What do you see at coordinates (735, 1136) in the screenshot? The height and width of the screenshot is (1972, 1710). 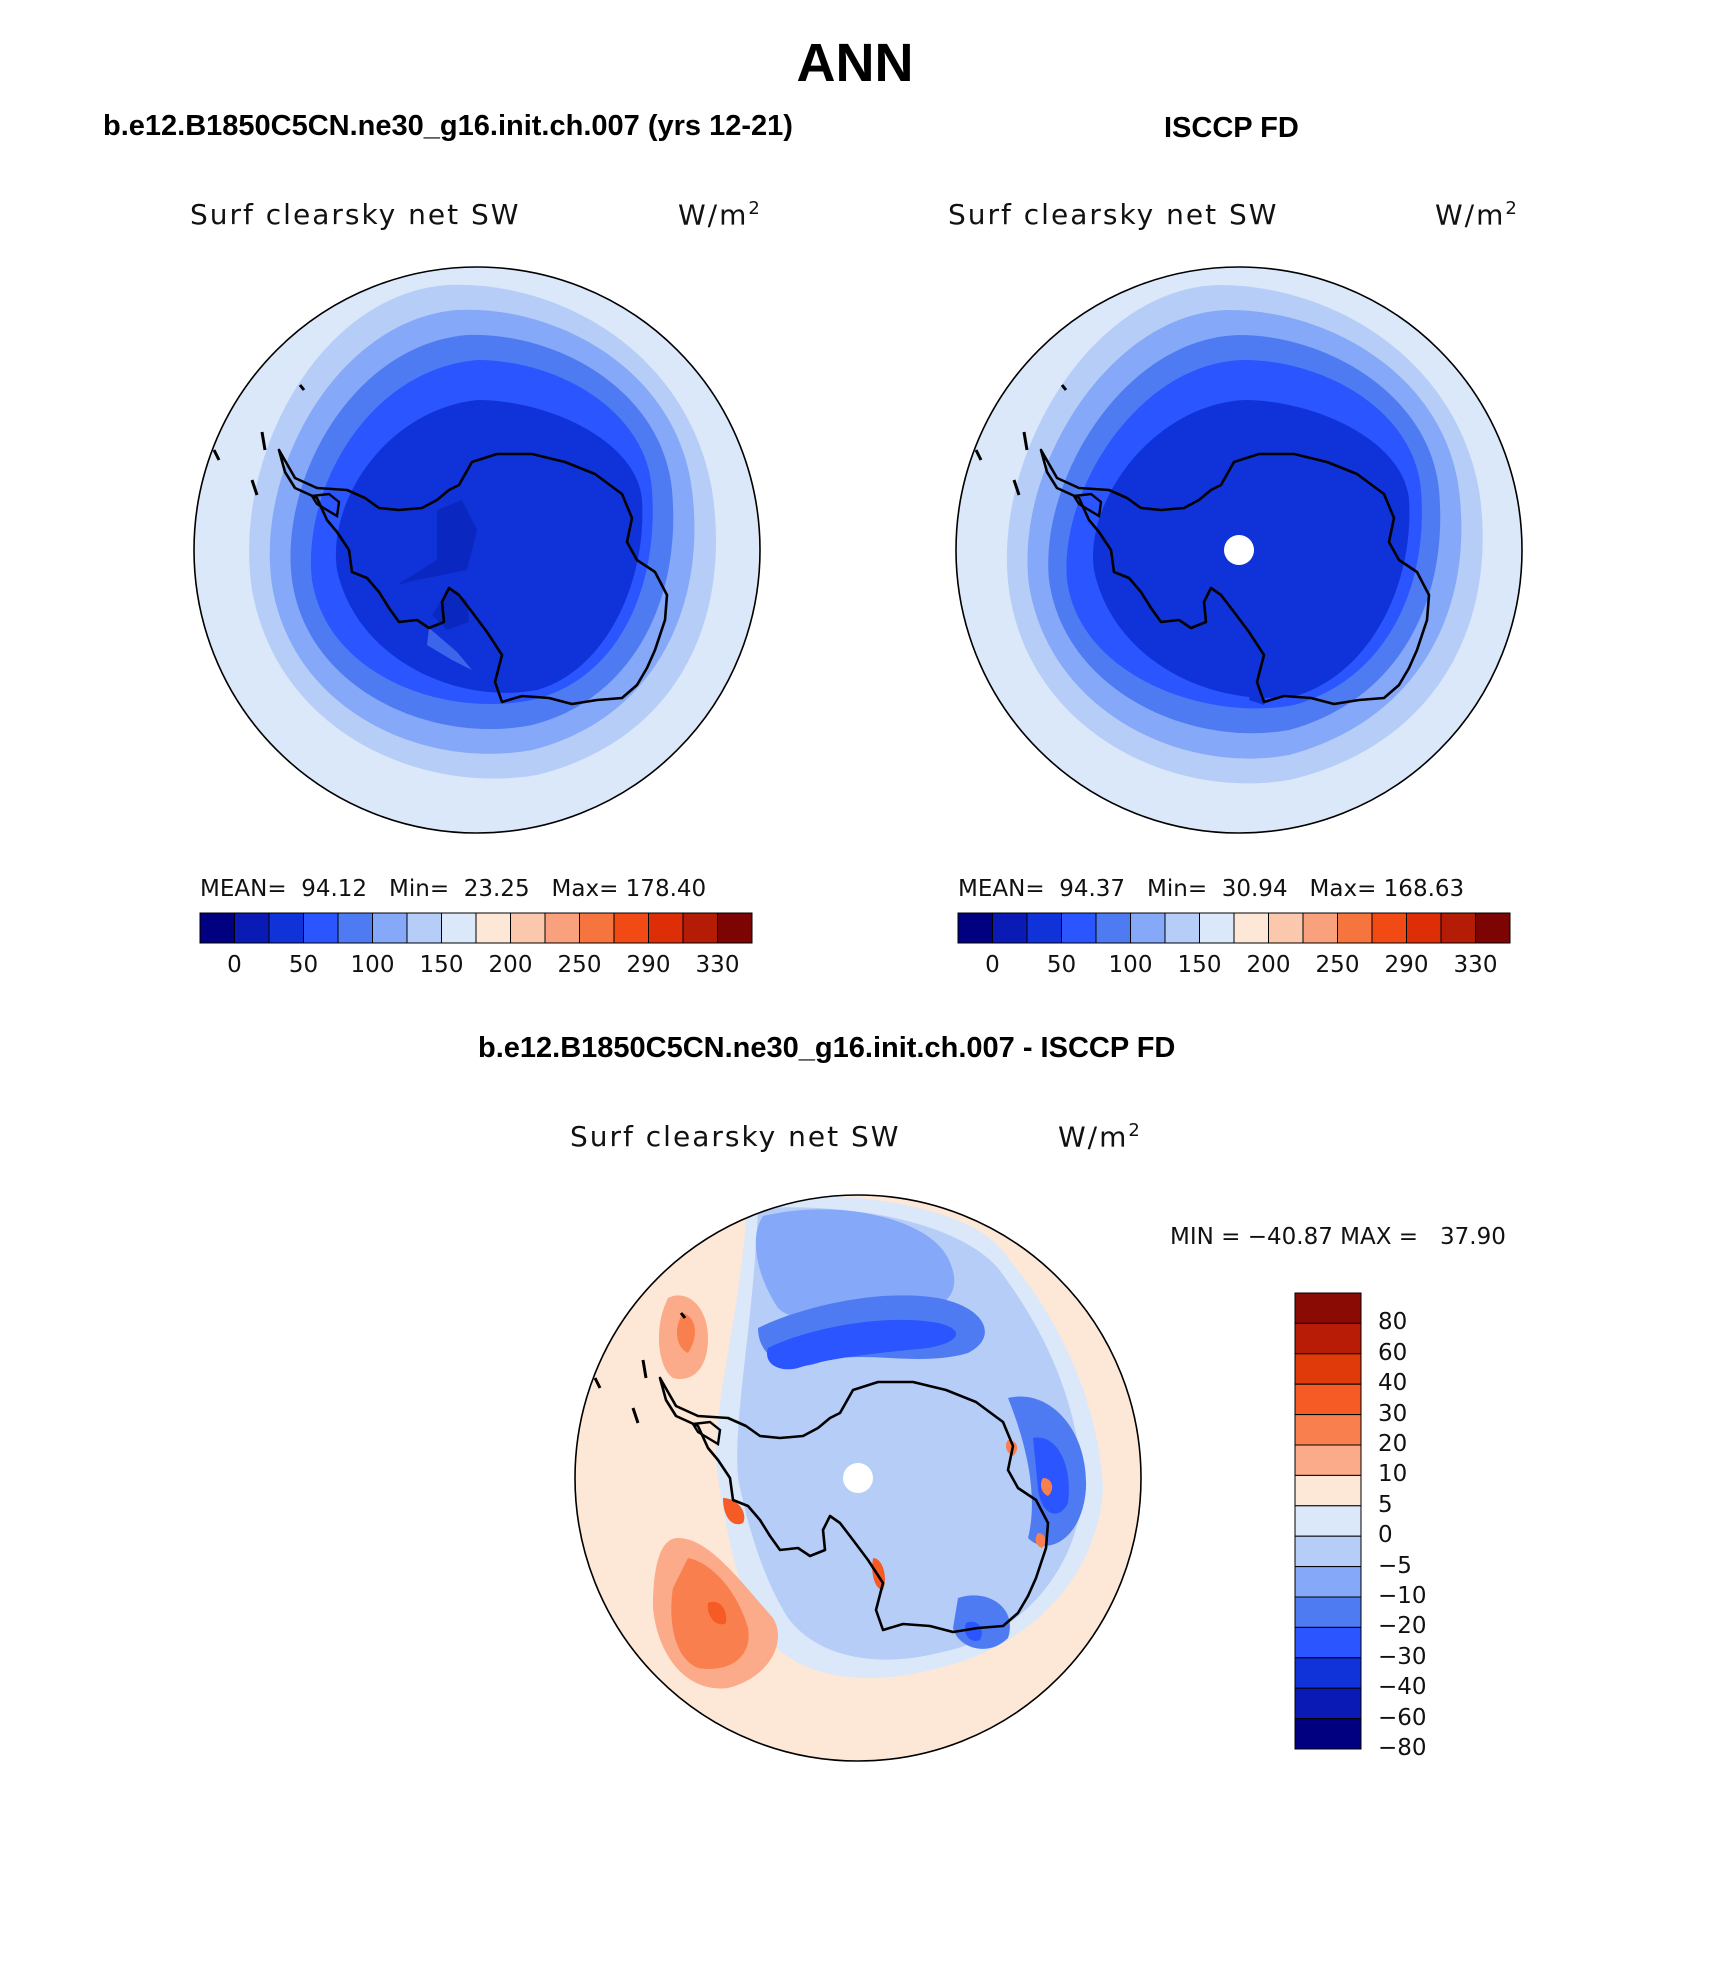 I see `diff-variable-label: Surf clearsky net SW` at bounding box center [735, 1136].